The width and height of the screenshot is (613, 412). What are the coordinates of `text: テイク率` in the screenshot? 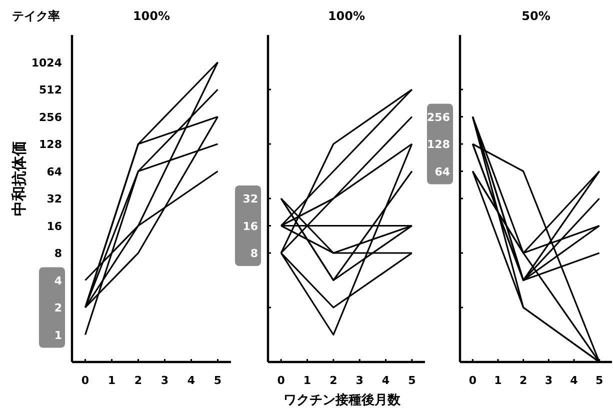 It's located at (36, 16).